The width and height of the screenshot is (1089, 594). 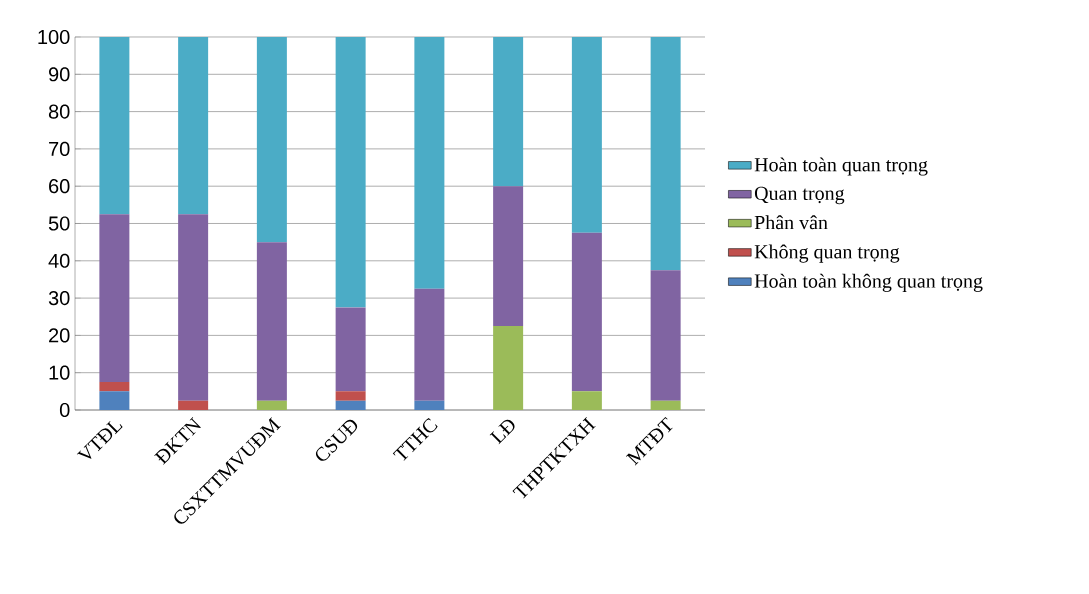 I want to click on legend-label: Hoàn toàn không quan trọng, so click(x=868, y=282).